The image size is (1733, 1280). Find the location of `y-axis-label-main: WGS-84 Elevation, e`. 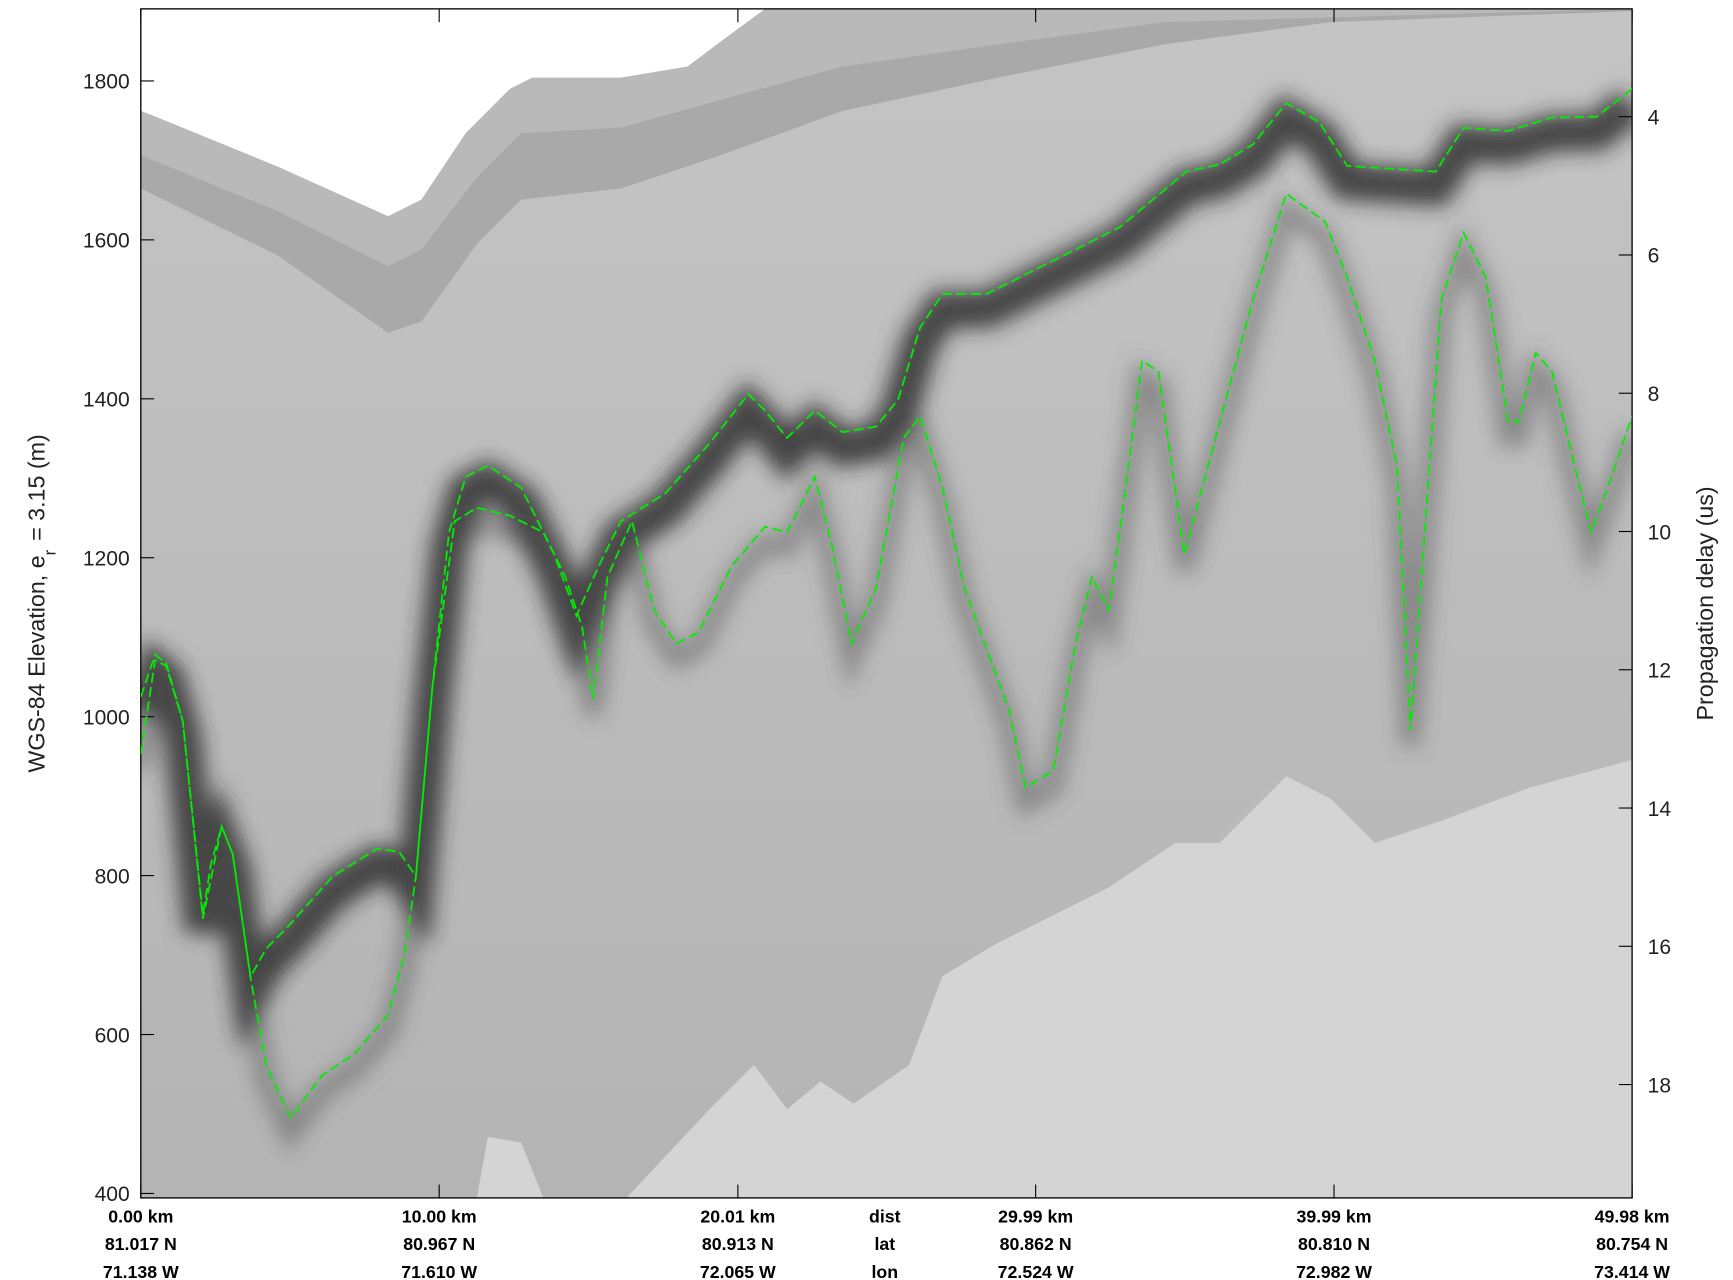

y-axis-label-main: WGS-84 Elevation, e is located at coordinates (36, 663).